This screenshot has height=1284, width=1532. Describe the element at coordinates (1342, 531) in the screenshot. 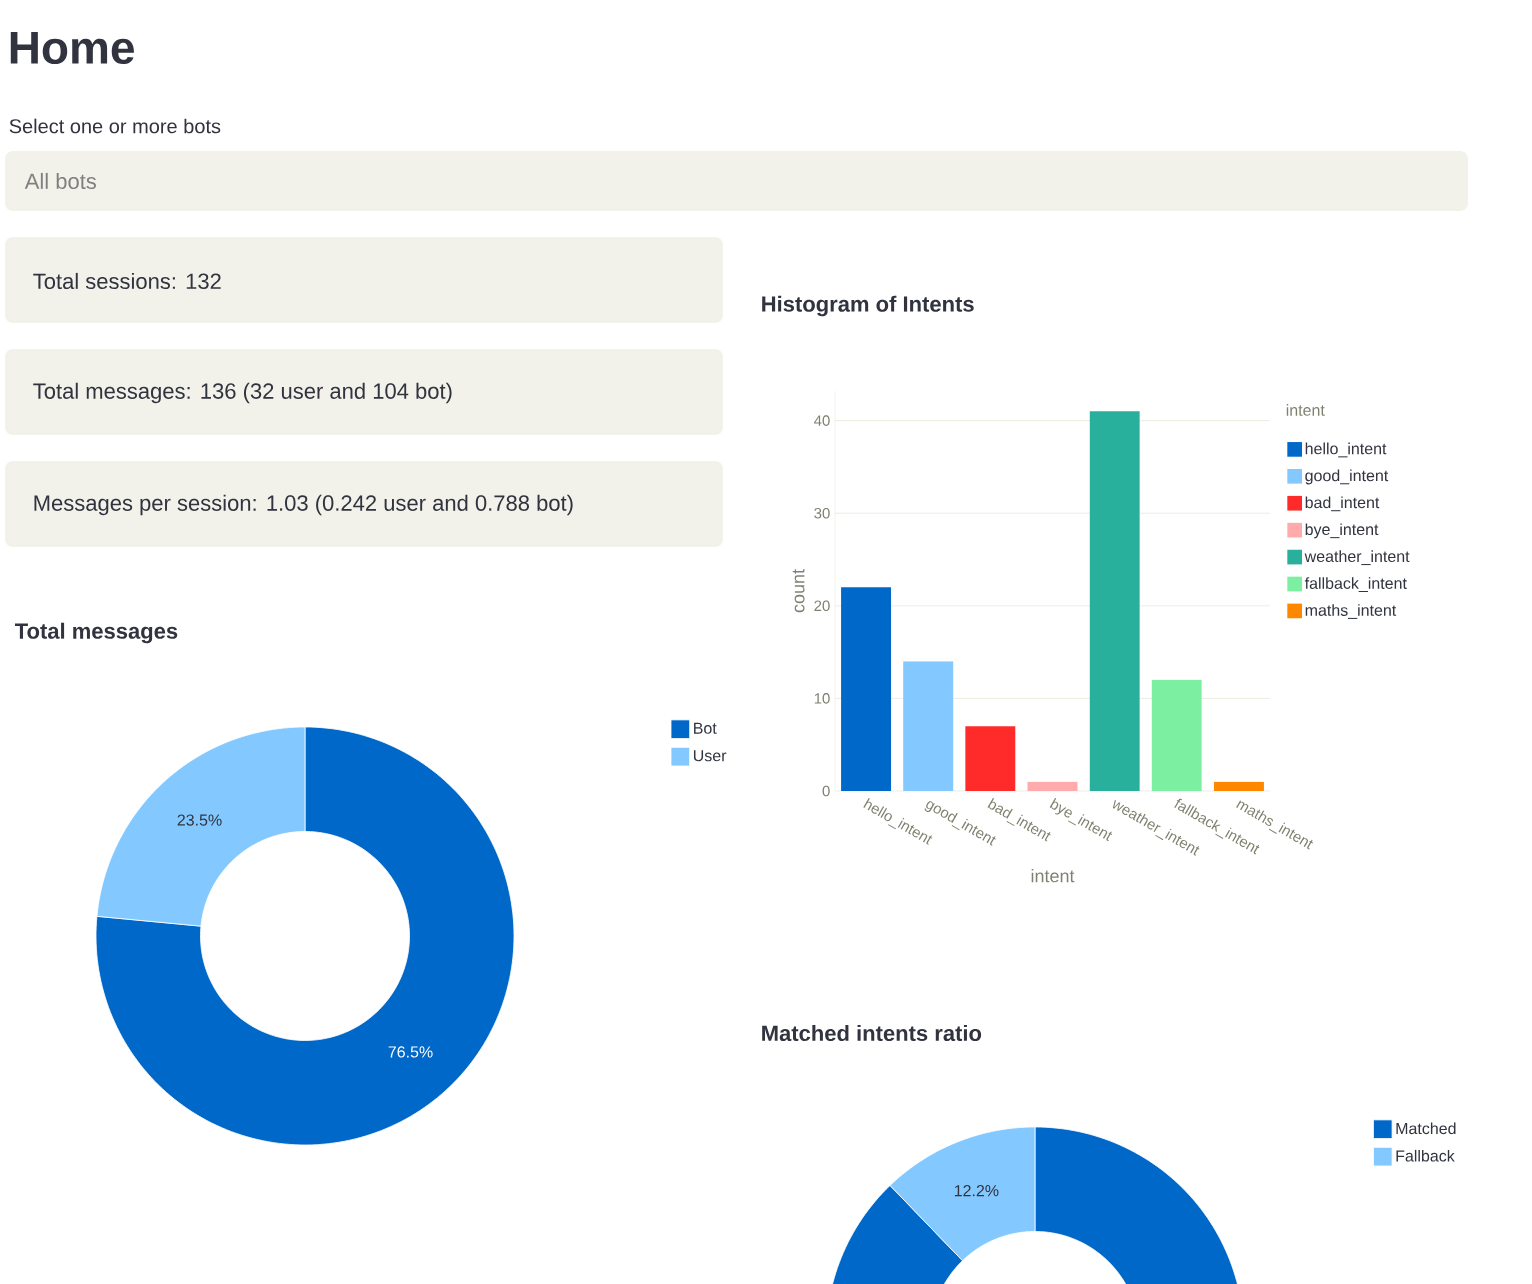

I see `legend-label: bye_intent` at that location.